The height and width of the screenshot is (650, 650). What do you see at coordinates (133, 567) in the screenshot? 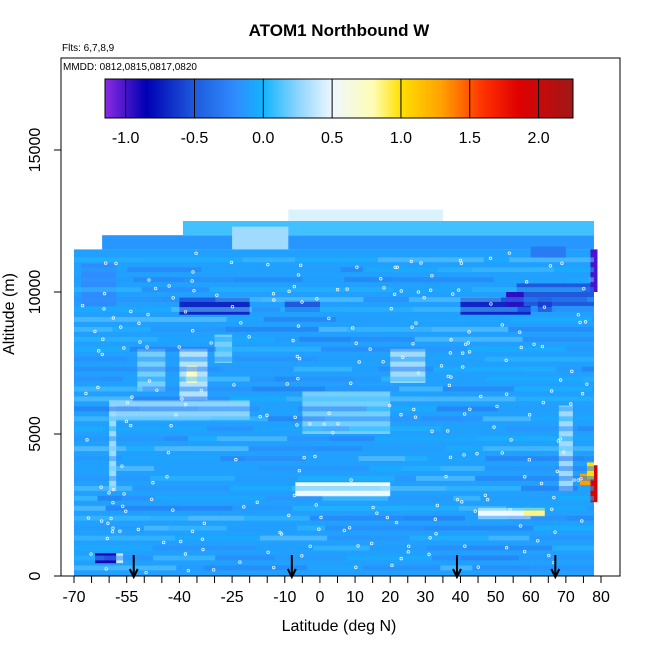
I see `down-arrow-icon` at bounding box center [133, 567].